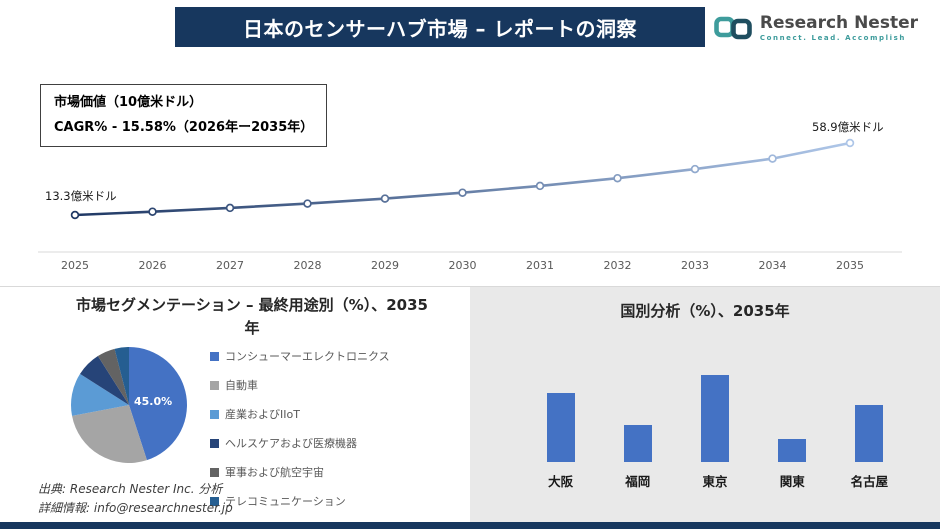  I want to click on contact-note: 詳細情報: info@researchnester.jp, so click(135, 507).